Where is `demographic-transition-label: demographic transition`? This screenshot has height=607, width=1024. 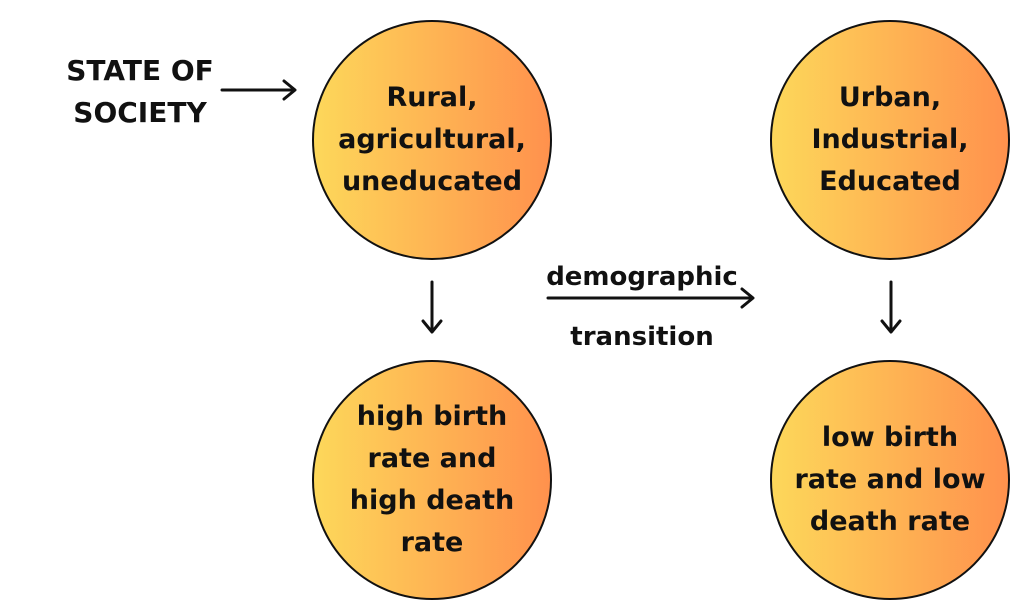 demographic-transition-label: demographic transition is located at coordinates (642, 307).